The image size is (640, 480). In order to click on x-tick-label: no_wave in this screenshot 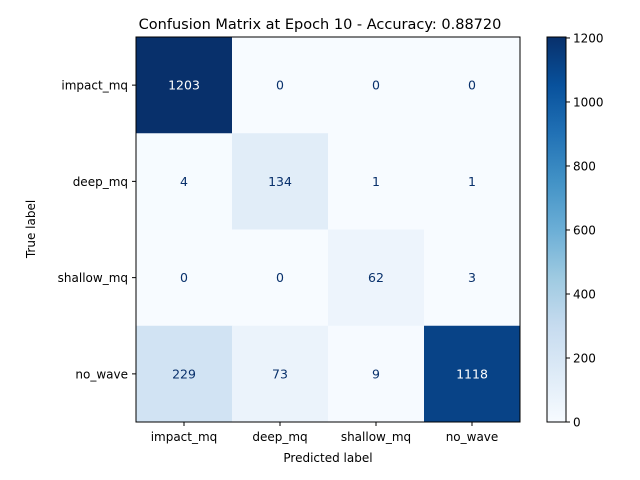, I will do `click(472, 437)`.